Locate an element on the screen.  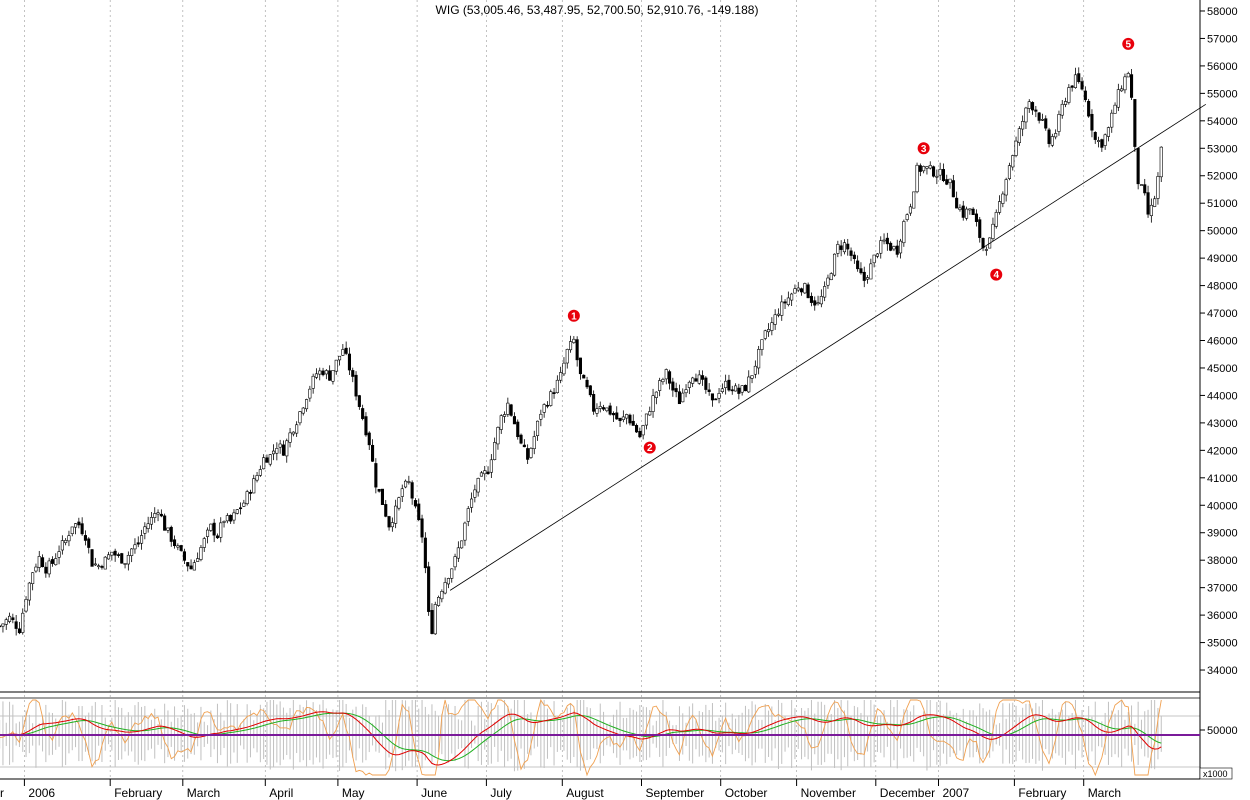
oscillator-line is located at coordinates (581, 737).